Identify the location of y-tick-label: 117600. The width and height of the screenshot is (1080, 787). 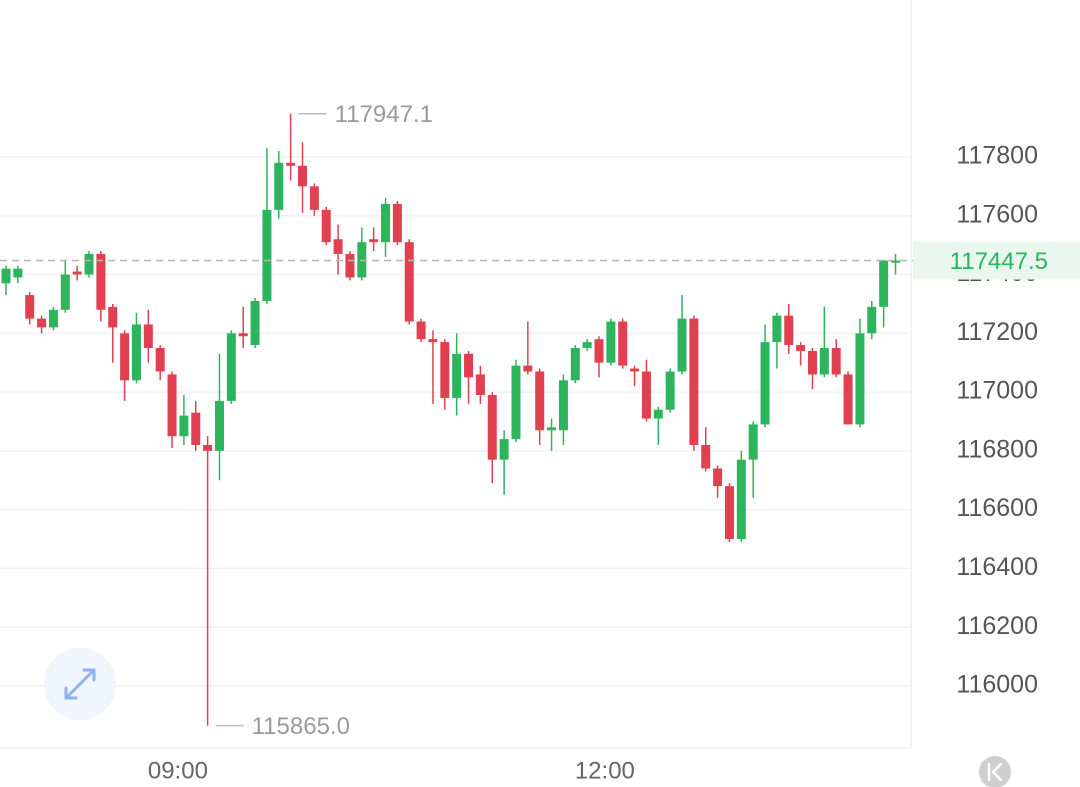
(997, 214).